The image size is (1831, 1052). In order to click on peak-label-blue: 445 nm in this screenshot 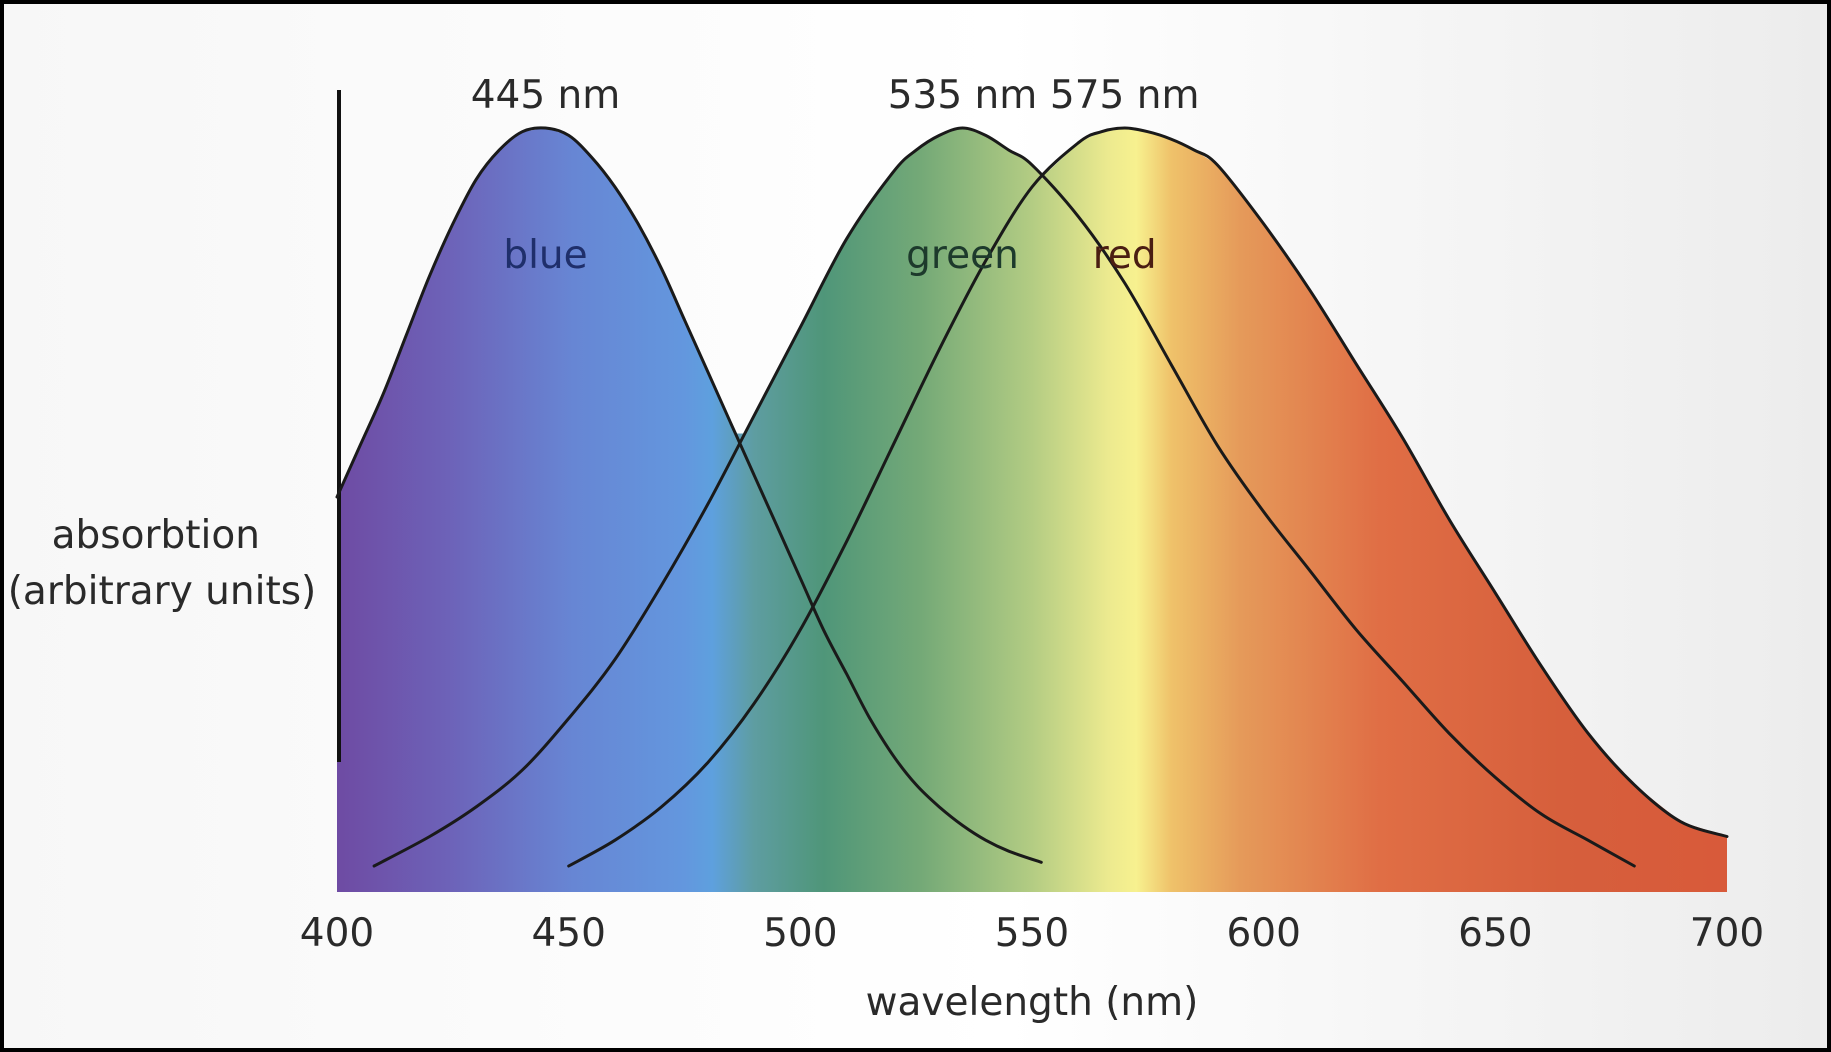, I will do `click(546, 95)`.